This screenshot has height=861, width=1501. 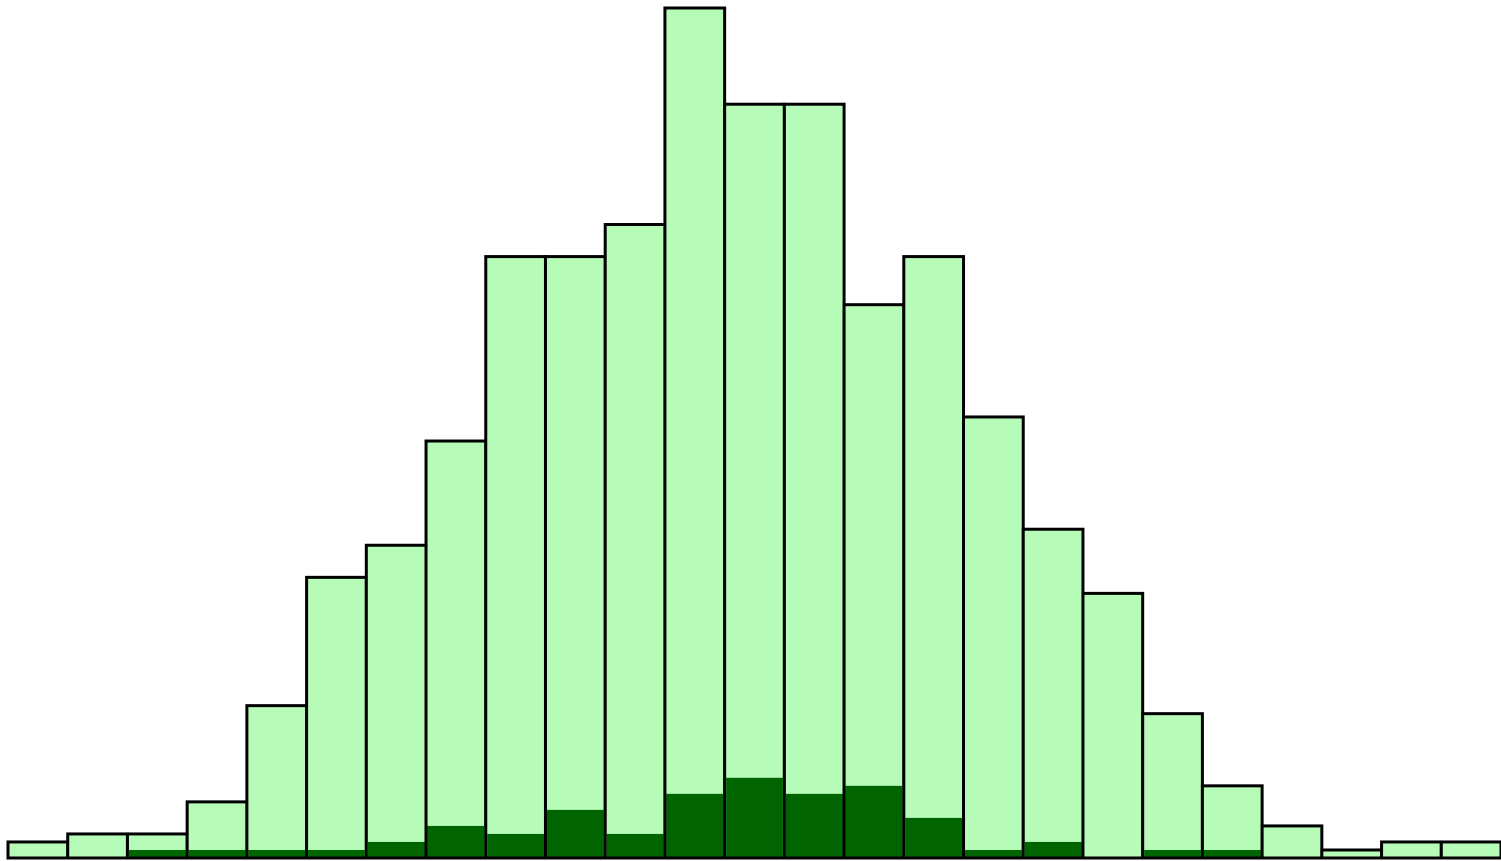 I want to click on series-subset-bars, so click(x=694, y=817).